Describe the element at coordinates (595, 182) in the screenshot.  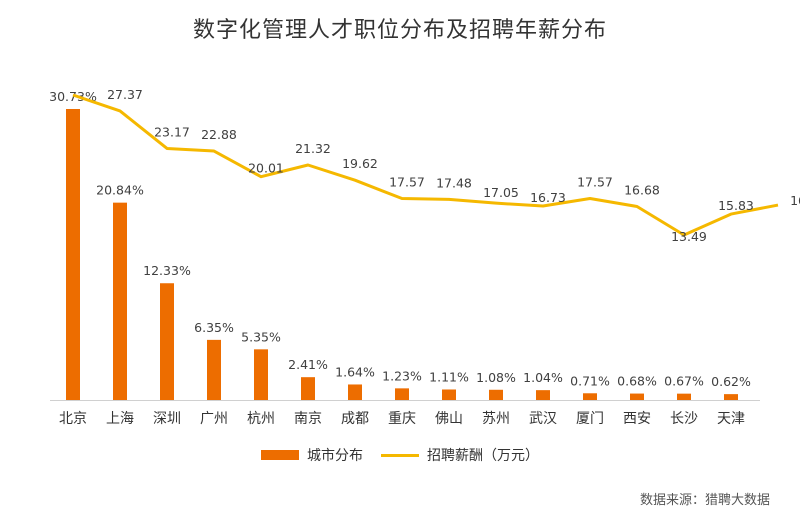
I see `line-label-10: 17.57` at that location.